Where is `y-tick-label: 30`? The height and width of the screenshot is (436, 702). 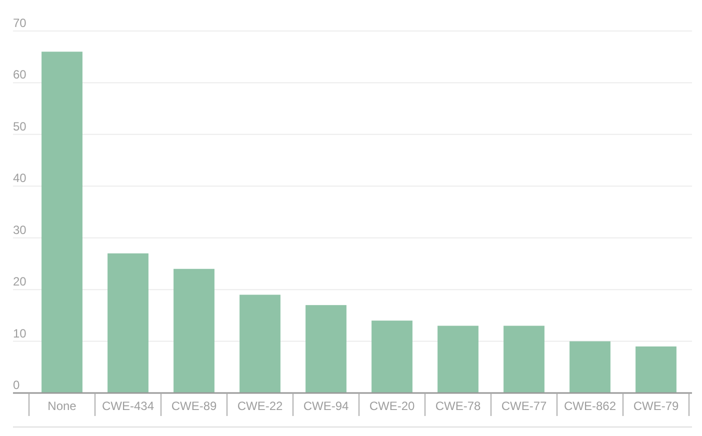 y-tick-label: 30 is located at coordinates (20, 229).